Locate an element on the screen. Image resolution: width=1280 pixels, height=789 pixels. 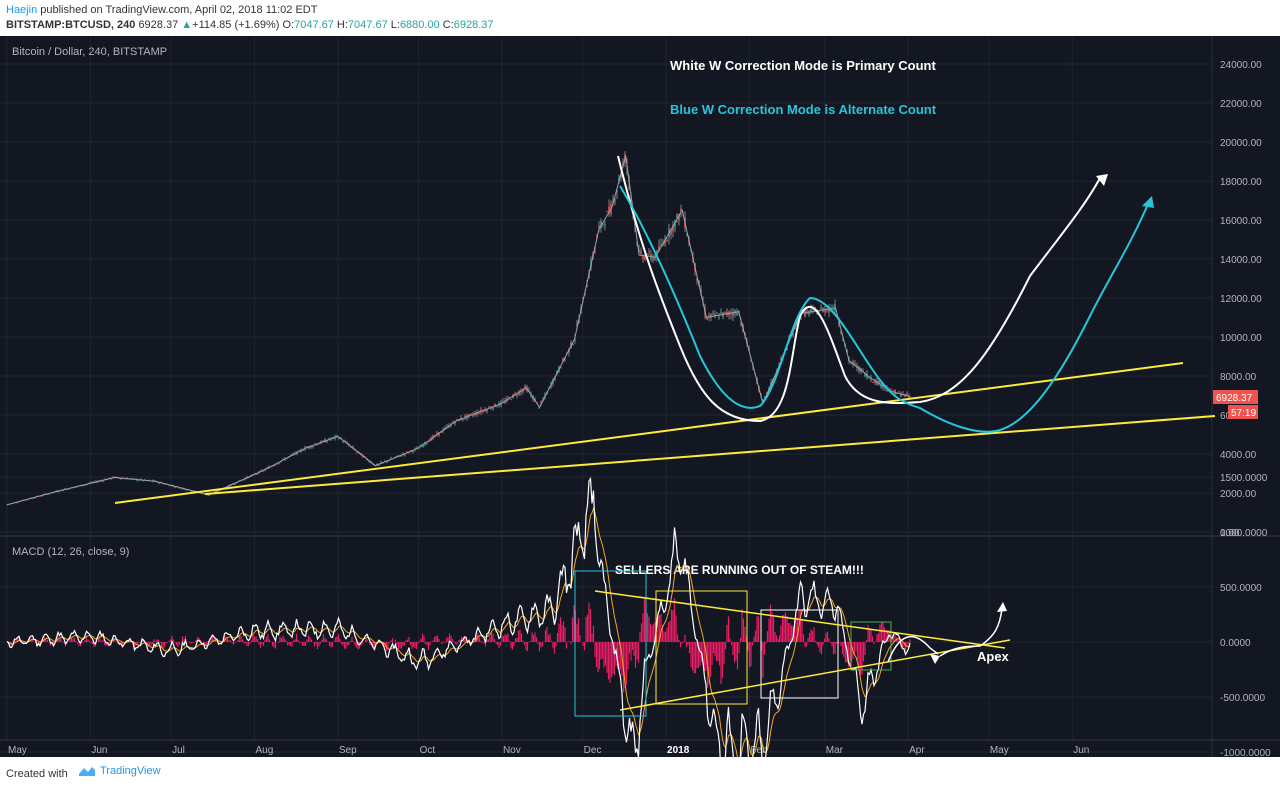
up-triangle-icon: ▲ is located at coordinates (187, 25).